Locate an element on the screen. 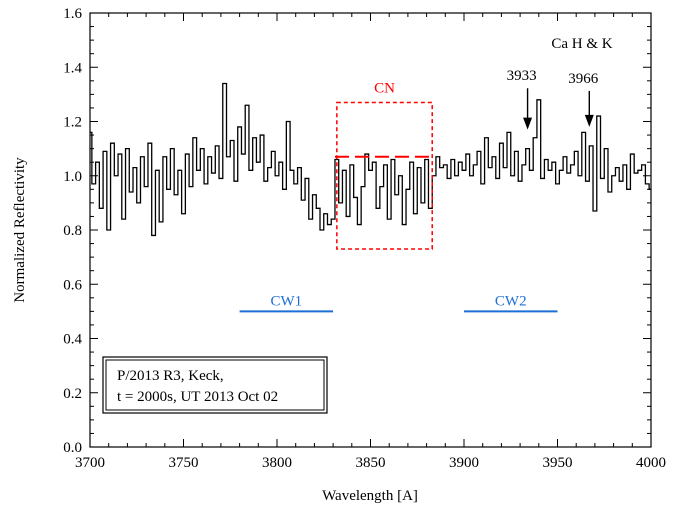  continuum-window-label: CW2 is located at coordinates (511, 301).